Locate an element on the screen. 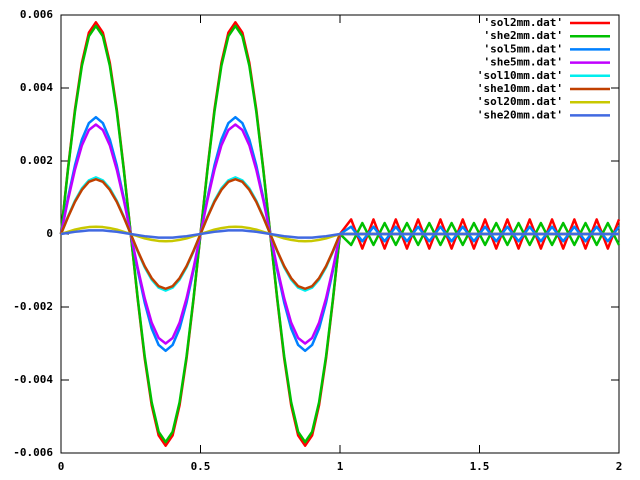  y-tick-label: 0.004 is located at coordinates (36, 87).